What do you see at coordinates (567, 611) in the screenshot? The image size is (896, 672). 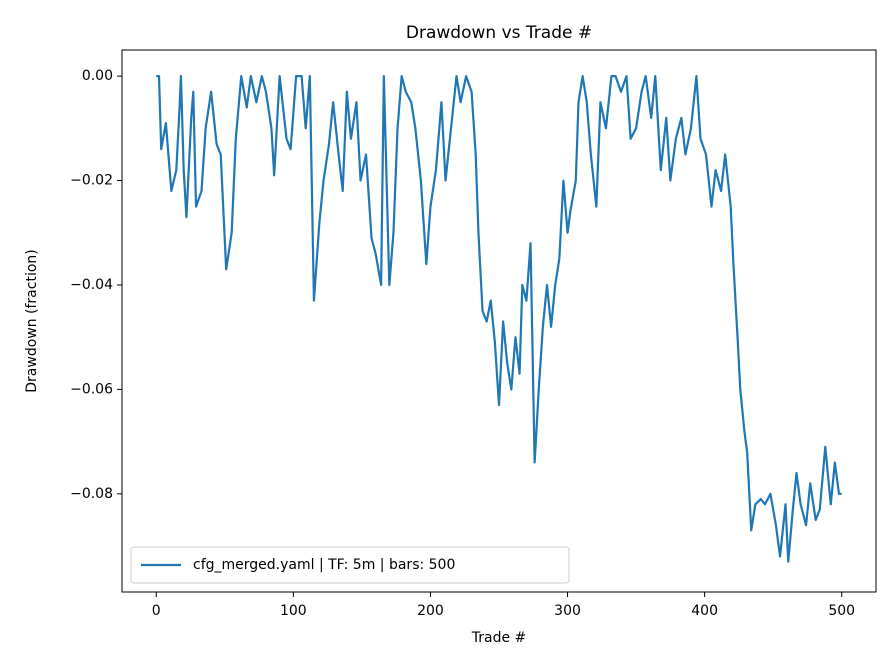 I see `x-tick-label: 300` at bounding box center [567, 611].